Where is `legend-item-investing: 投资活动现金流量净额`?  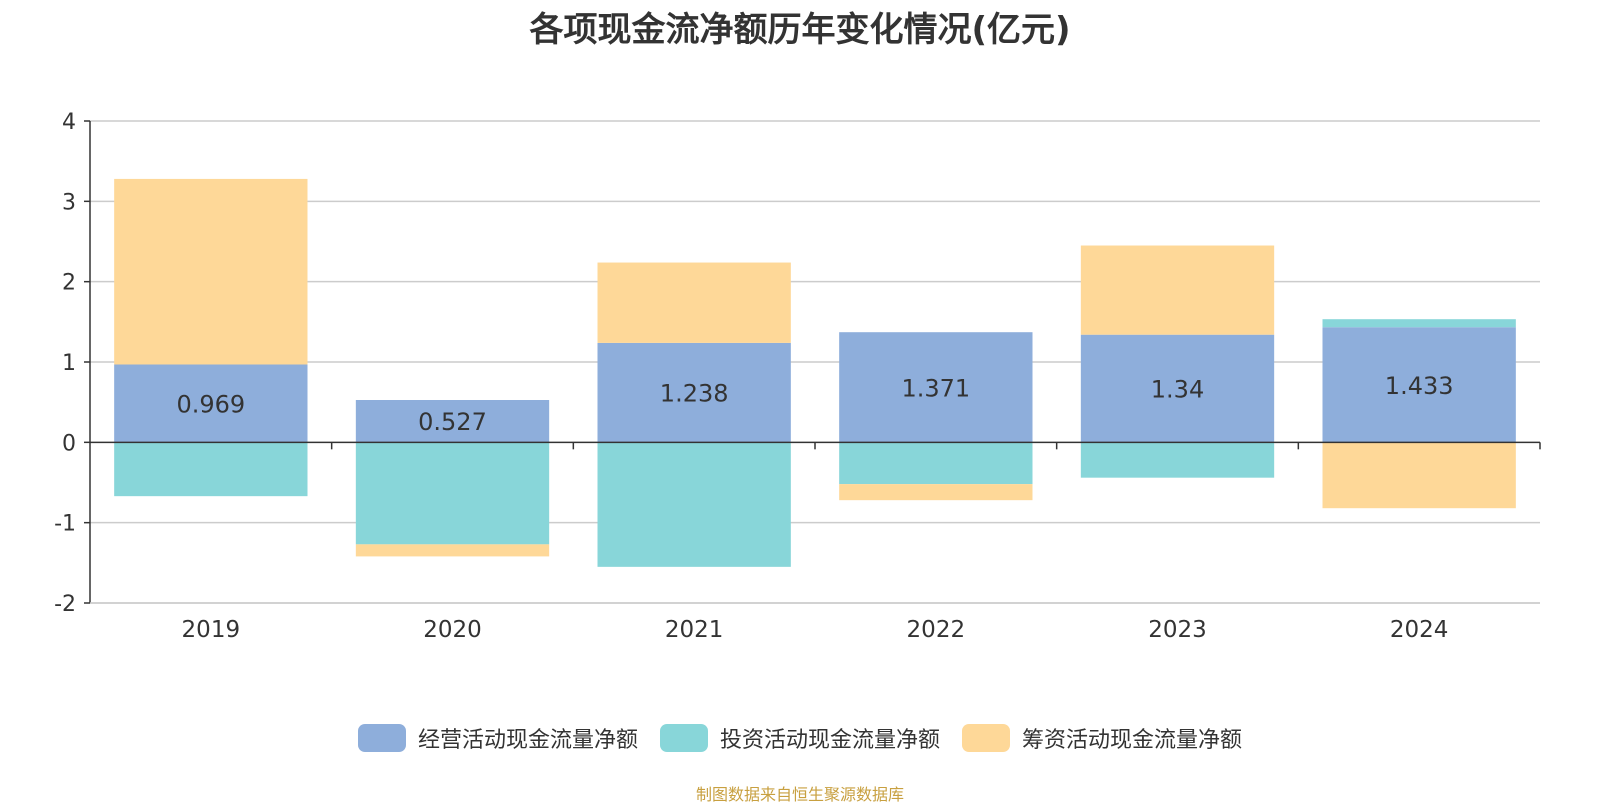
legend-item-investing: 投资活动现金流量净额 is located at coordinates (799, 738).